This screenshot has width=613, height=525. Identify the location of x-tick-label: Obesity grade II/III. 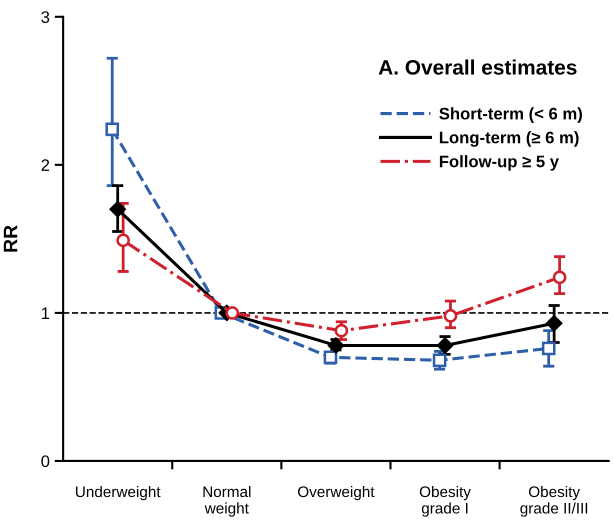
(554, 501).